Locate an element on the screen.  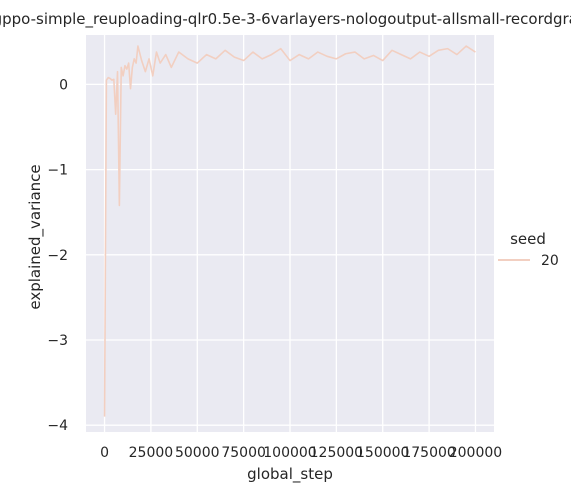
y-tick-label: −4 is located at coordinates (57, 426).